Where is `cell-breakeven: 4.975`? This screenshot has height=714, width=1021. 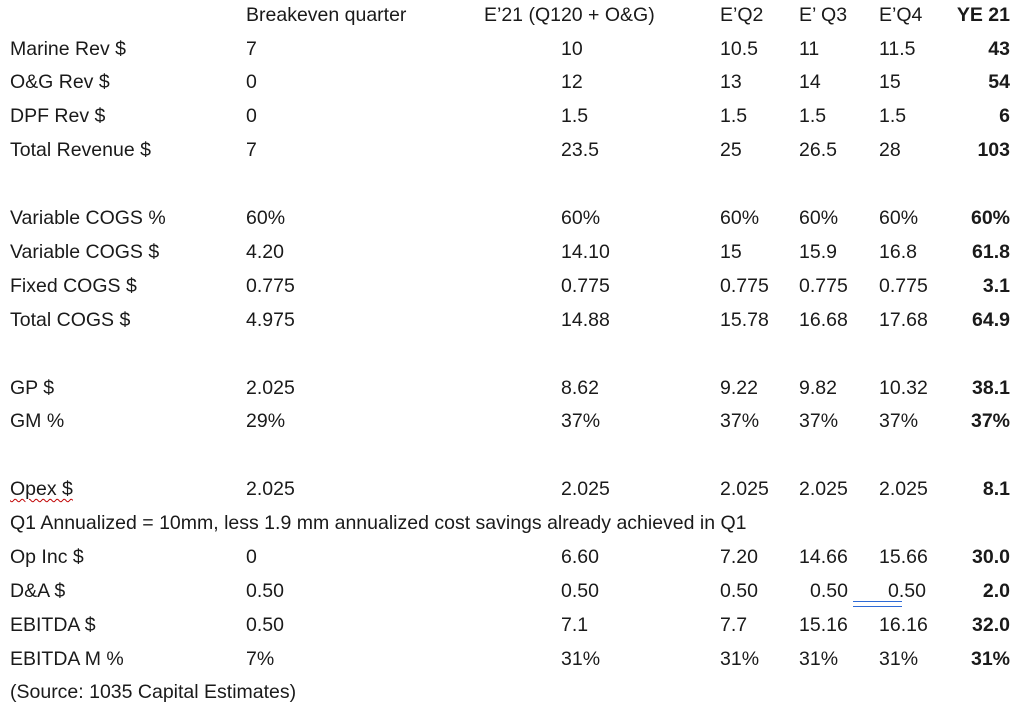 cell-breakeven: 4.975 is located at coordinates (270, 320).